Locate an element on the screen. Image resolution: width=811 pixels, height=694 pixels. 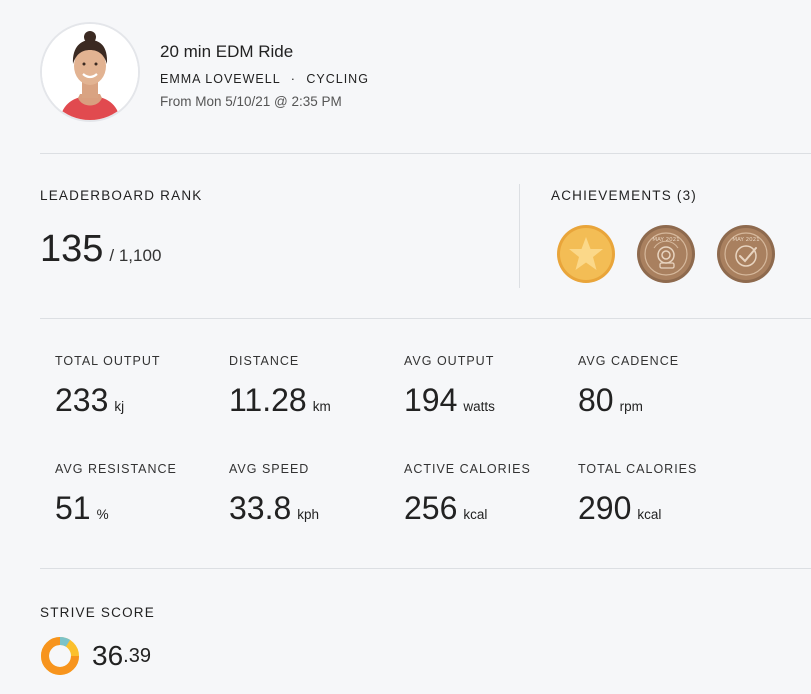
metric-label: AVG CADENCE is located at coordinates (629, 361).